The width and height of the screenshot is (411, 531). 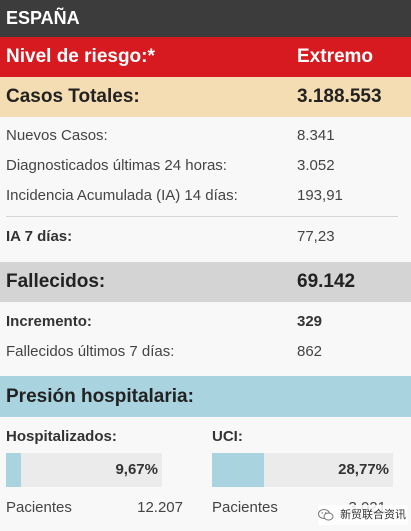 What do you see at coordinates (310, 351) in the screenshot?
I see `deaths-7d-value: 862` at bounding box center [310, 351].